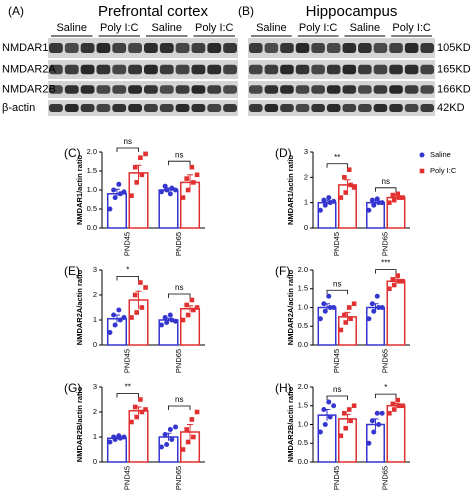 Image resolution: width=474 pixels, height=500 pixels. Describe the element at coordinates (95, 386) in the screenshot. I see `y-tick-label: 3` at that location.